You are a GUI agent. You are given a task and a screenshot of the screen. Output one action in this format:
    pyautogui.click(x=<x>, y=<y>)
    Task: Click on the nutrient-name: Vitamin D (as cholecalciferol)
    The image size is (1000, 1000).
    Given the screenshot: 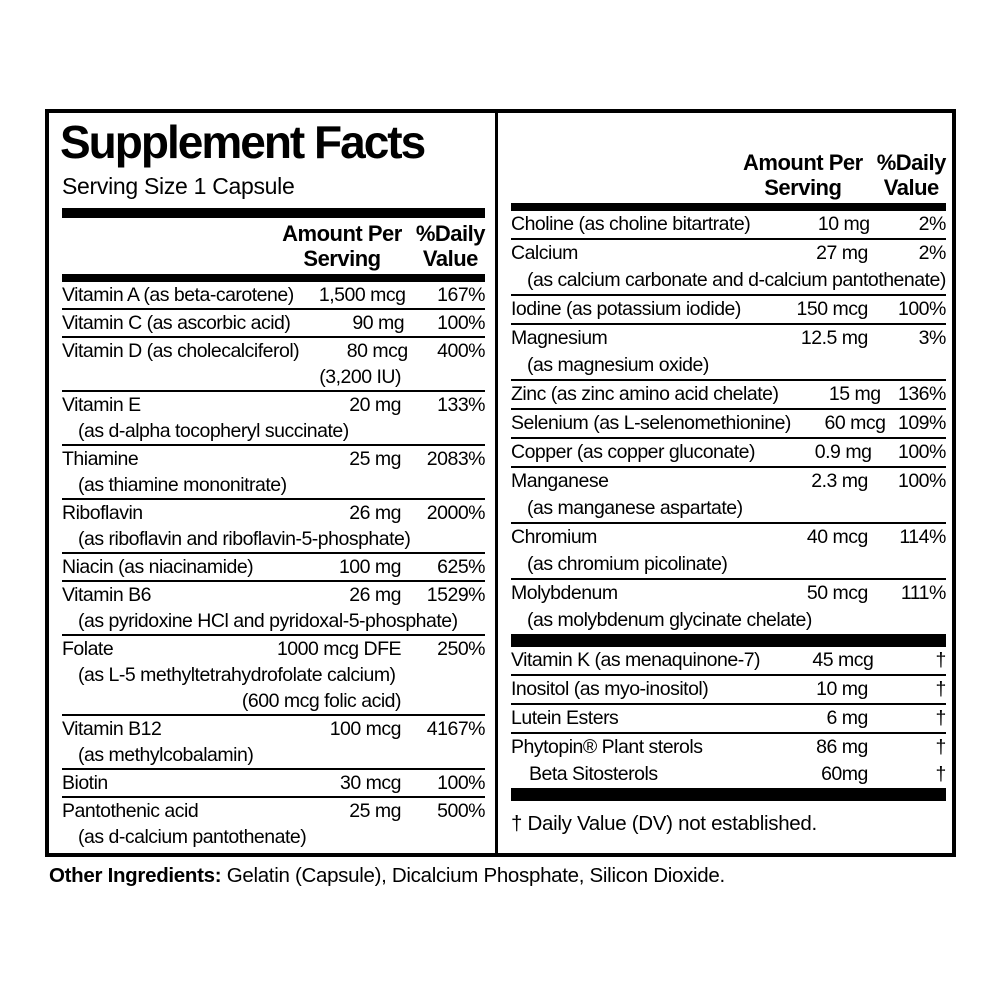 What is the action you would take?
    pyautogui.click(x=181, y=351)
    